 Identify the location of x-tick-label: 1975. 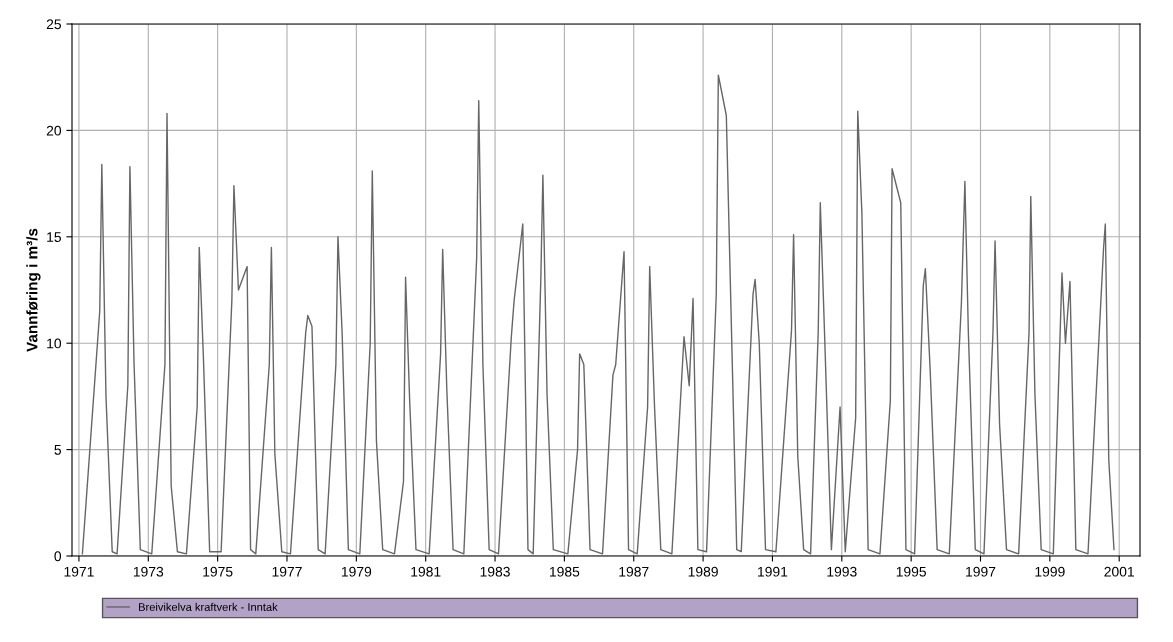
(218, 571).